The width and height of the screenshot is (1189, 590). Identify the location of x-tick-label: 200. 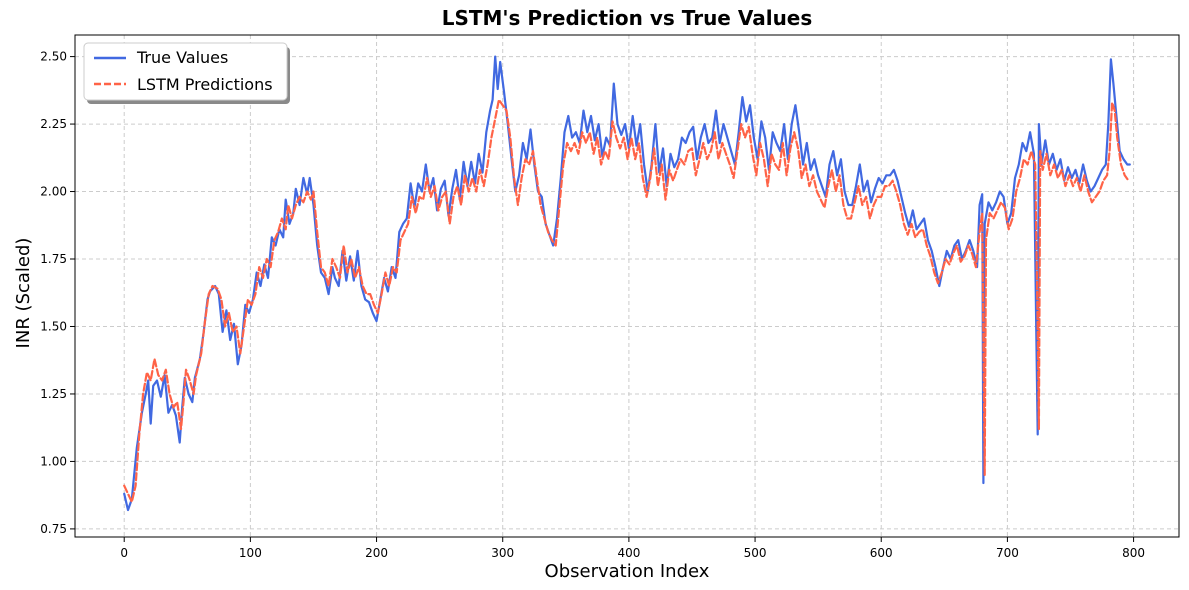
(376, 553).